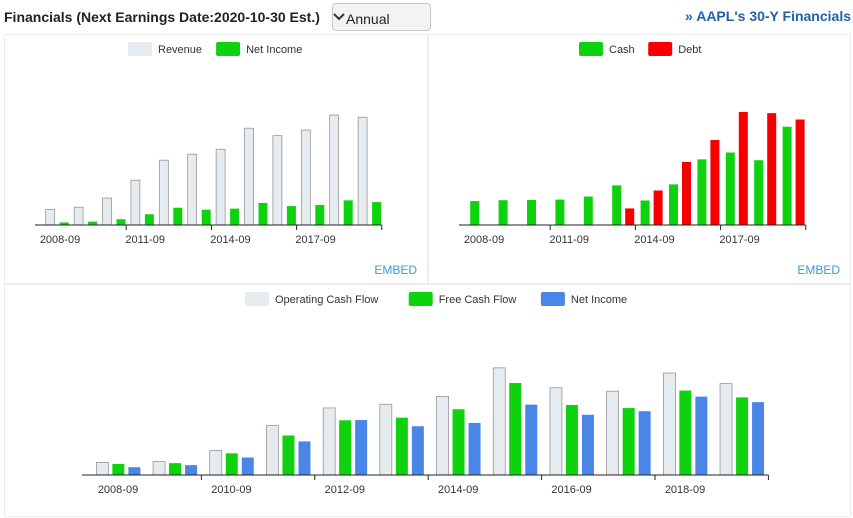 The width and height of the screenshot is (853, 518). I want to click on period-select: Annual, so click(381, 17).